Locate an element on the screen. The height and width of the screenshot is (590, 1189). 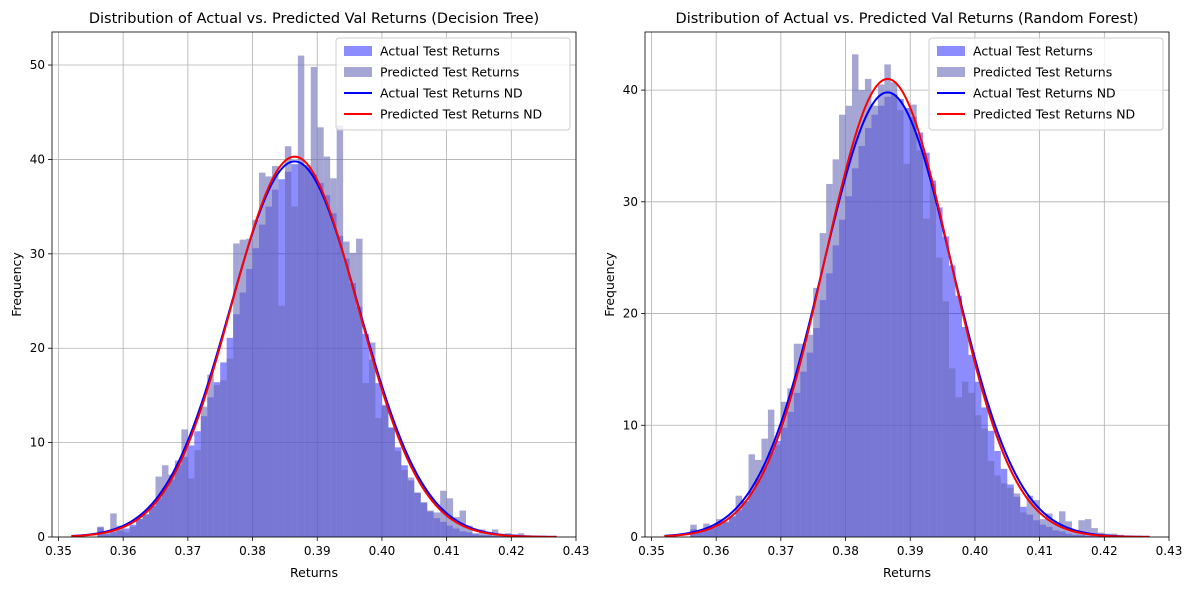
legend-item-1: Actual Test Returns is located at coordinates (422, 51).